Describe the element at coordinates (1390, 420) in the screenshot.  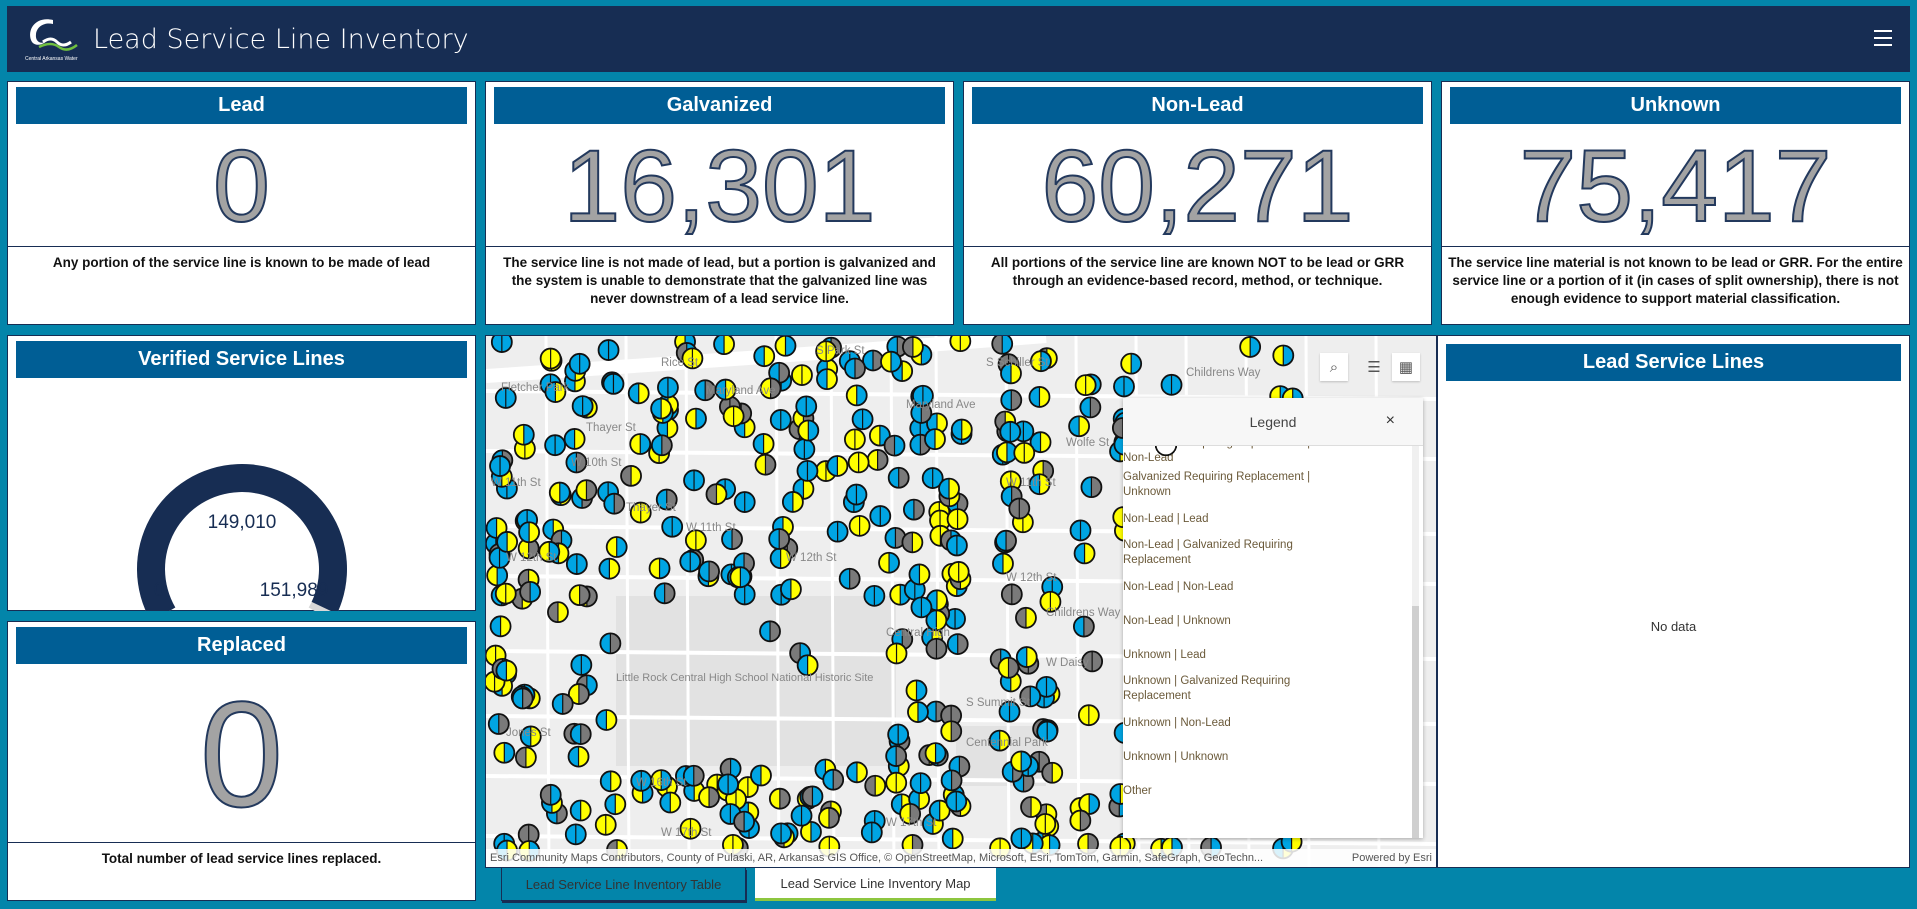
I see `close-icon: ×` at that location.